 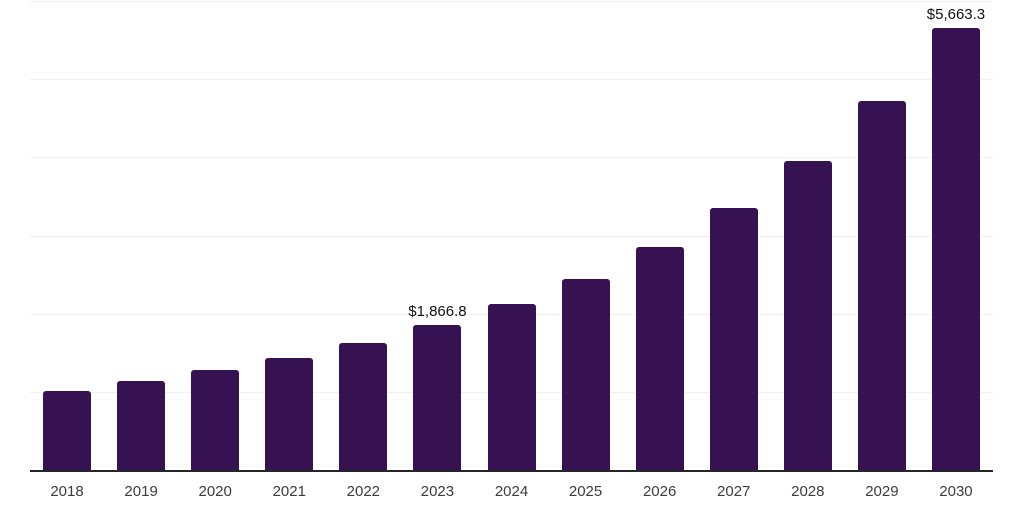 What do you see at coordinates (585, 491) in the screenshot?
I see `x-tick-label: 2025` at bounding box center [585, 491].